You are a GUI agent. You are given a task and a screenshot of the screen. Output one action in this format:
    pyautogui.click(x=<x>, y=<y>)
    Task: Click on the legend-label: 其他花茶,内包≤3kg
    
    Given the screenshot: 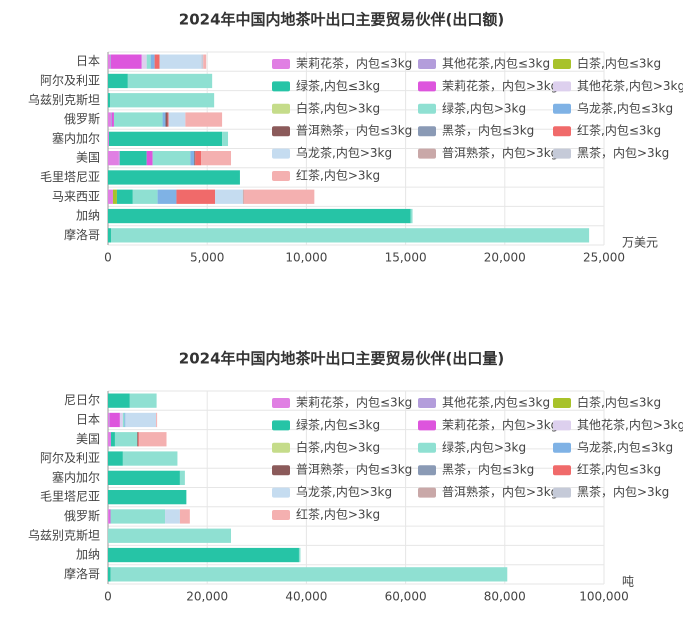 What is the action you would take?
    pyautogui.click(x=496, y=402)
    